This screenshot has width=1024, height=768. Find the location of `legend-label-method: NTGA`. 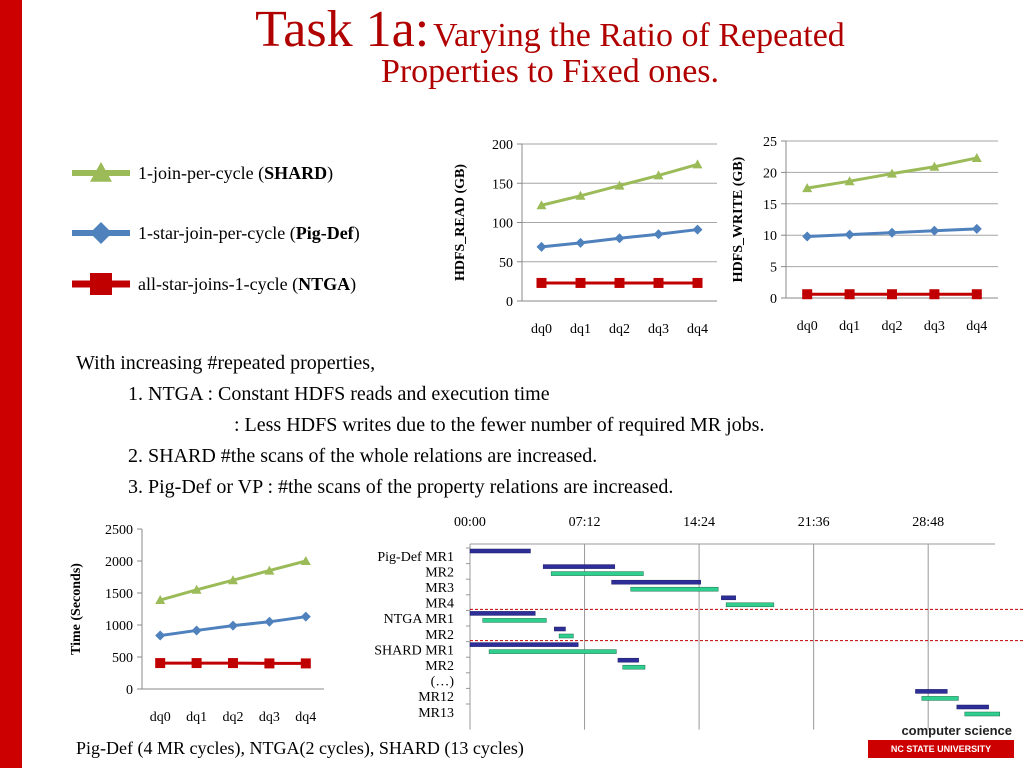

legend-label-method: NTGA is located at coordinates (324, 283).